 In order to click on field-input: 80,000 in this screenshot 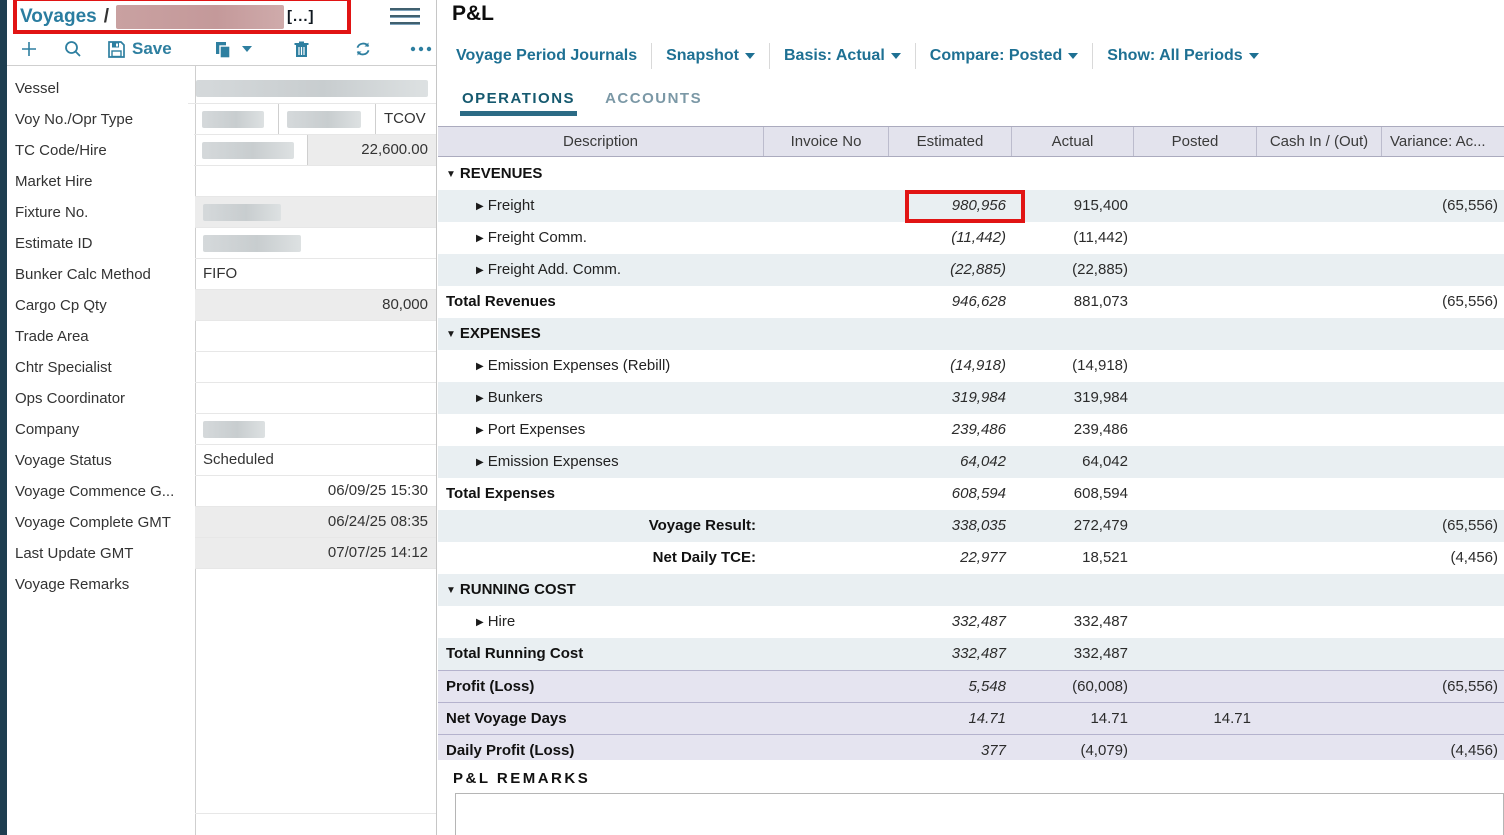, I will do `click(315, 305)`.